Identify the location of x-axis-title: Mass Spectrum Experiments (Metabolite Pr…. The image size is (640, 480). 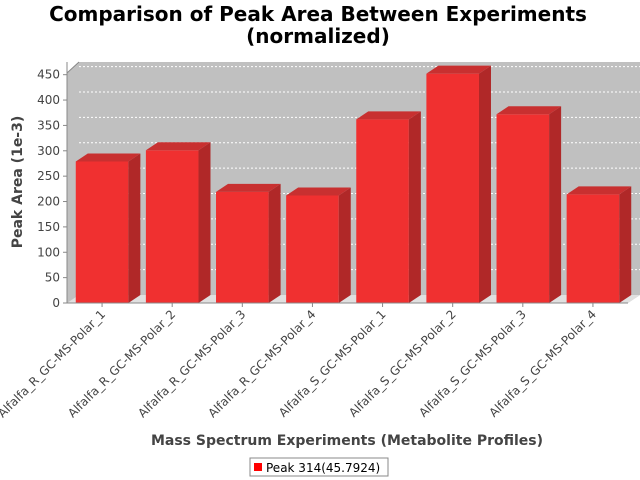
(347, 441).